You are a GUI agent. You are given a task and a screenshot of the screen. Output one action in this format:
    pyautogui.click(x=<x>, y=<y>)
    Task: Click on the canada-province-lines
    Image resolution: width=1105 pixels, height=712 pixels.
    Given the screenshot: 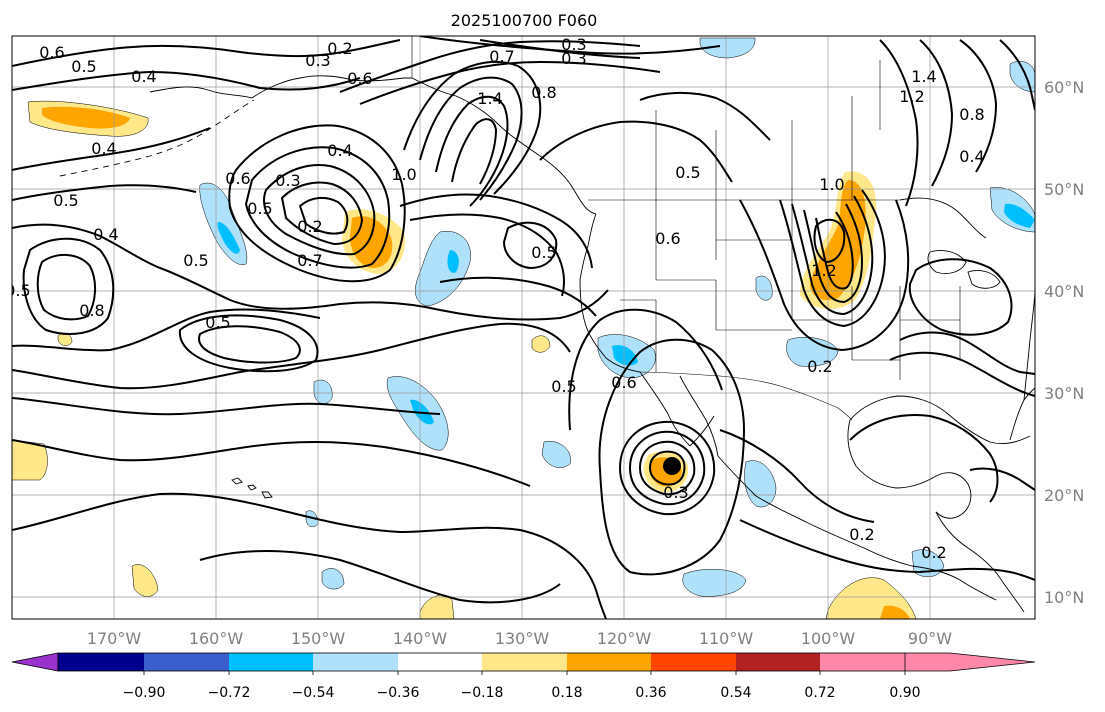 What is the action you would take?
    pyautogui.click(x=768, y=130)
    